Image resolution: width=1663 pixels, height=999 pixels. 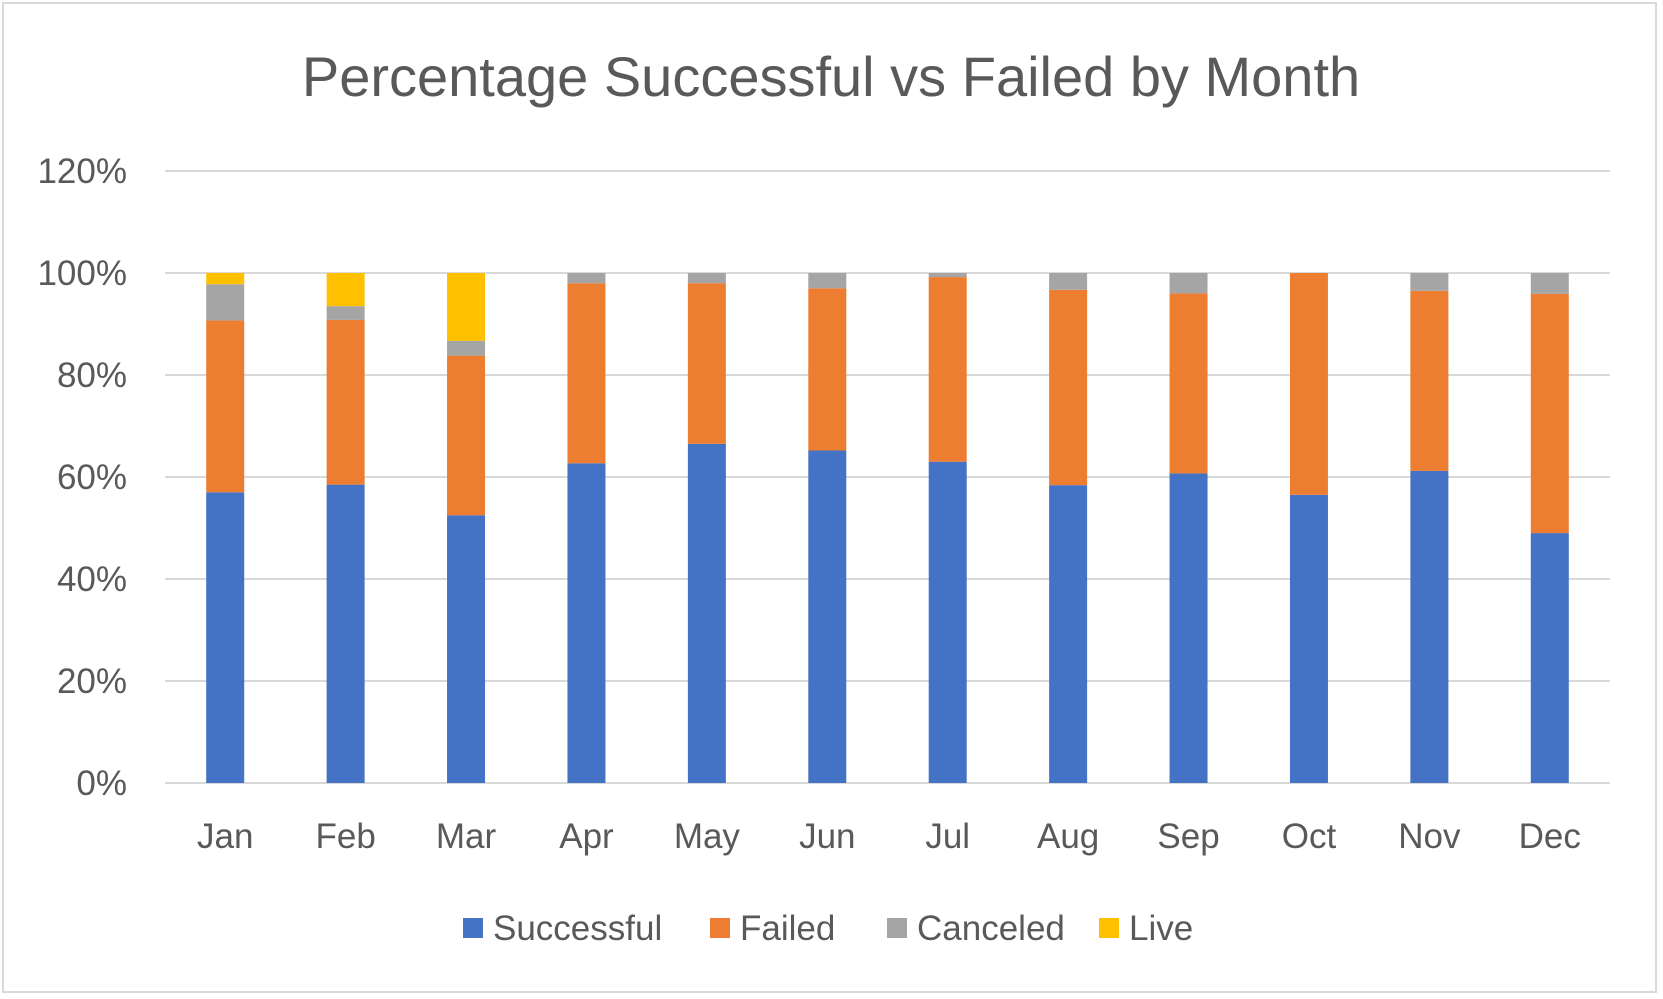 I want to click on bar-successful-aug, so click(x=1068, y=634).